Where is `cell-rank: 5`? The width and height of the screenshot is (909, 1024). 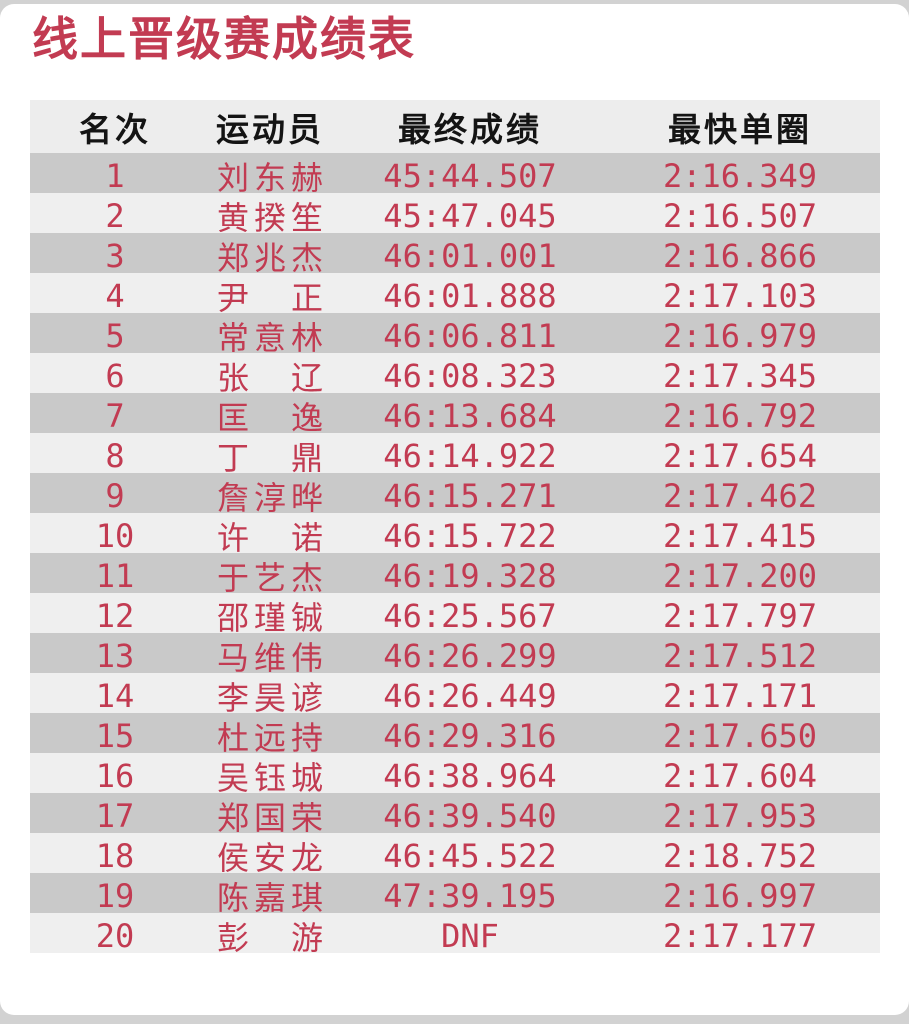 cell-rank: 5 is located at coordinates (115, 336).